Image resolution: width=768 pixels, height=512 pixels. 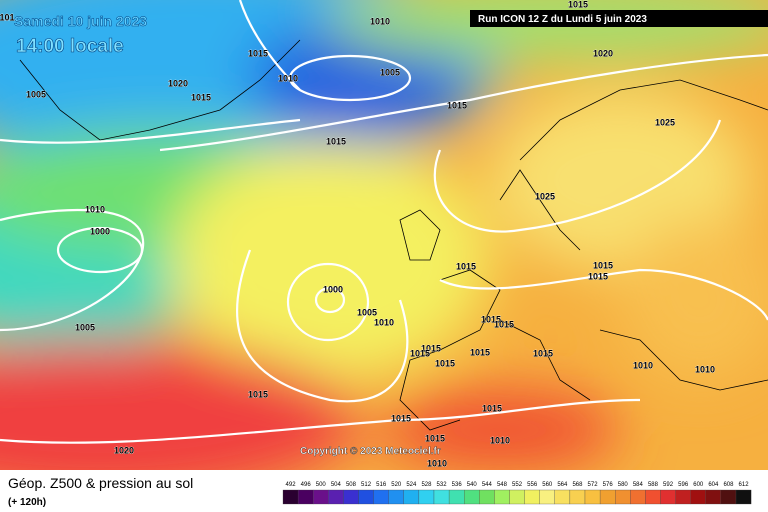 I want to click on legend-value: 492, so click(x=291, y=485).